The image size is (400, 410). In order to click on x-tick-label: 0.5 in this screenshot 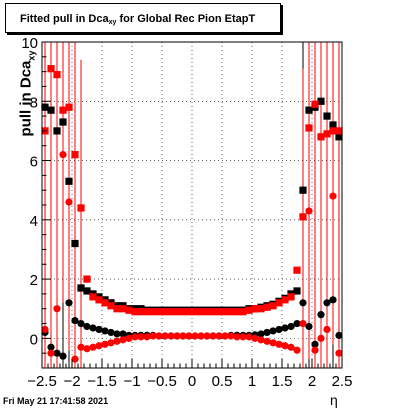, I will do `click(222, 381)`.